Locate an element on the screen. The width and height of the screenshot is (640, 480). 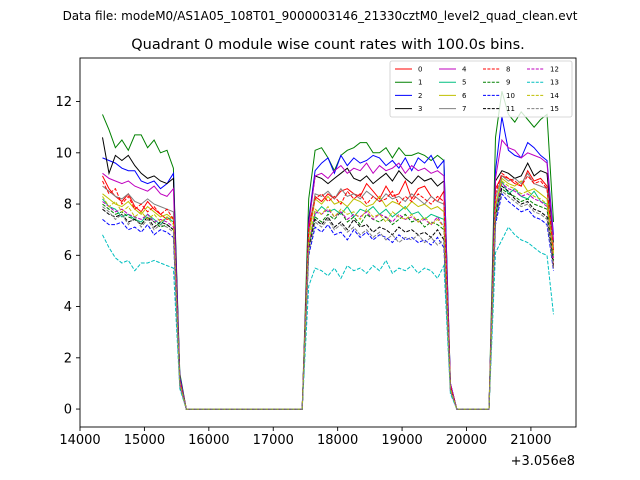
legend-label-13: 13 is located at coordinates (554, 83).